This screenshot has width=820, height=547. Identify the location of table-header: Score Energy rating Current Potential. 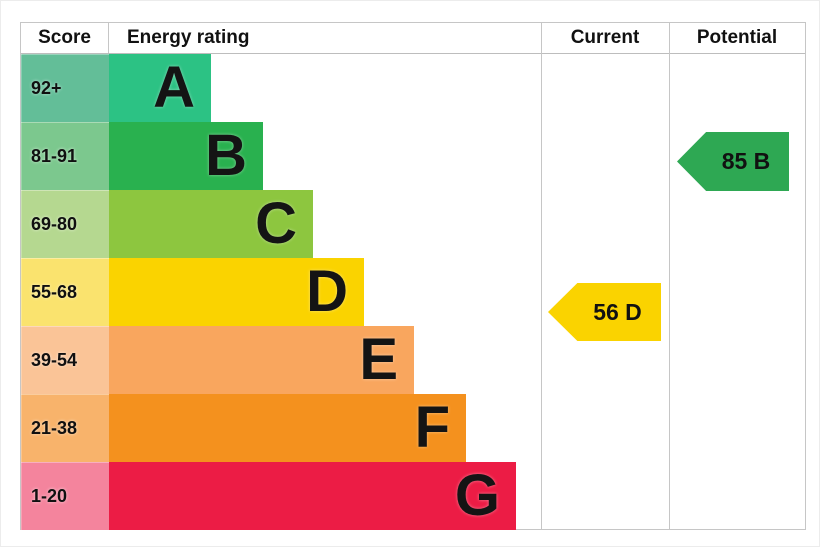
(413, 38).